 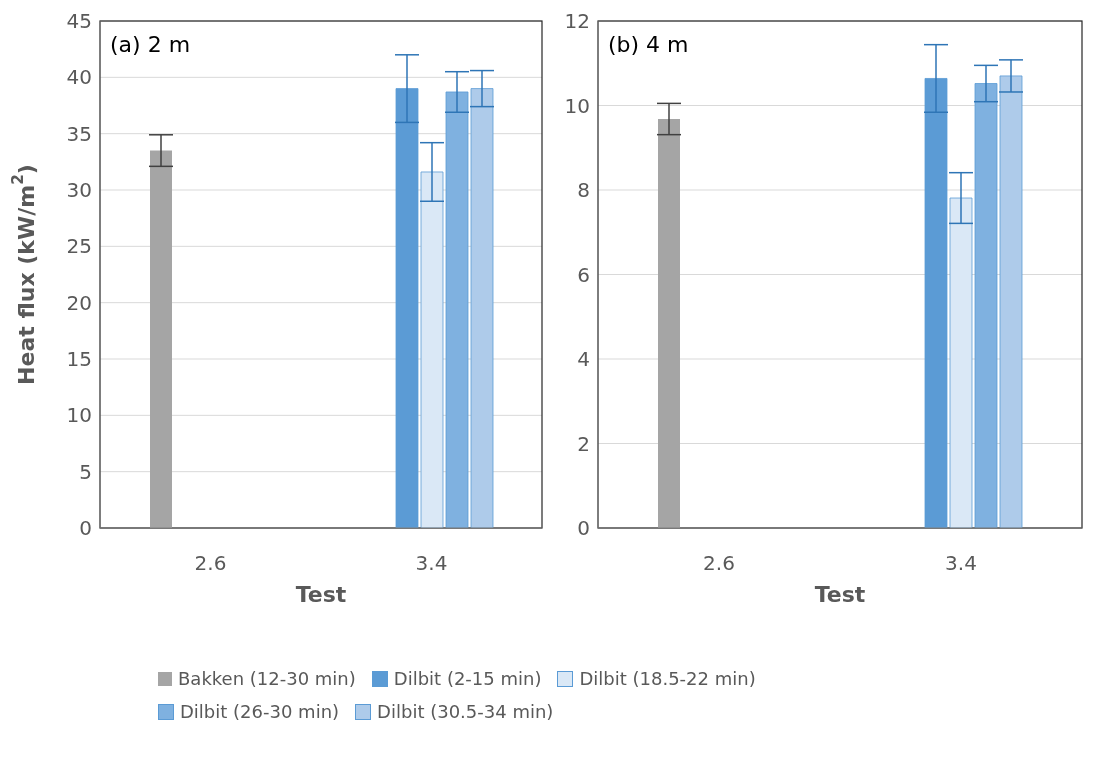 What do you see at coordinates (79, 302) in the screenshot?
I see `y-tick-label: 20` at bounding box center [79, 302].